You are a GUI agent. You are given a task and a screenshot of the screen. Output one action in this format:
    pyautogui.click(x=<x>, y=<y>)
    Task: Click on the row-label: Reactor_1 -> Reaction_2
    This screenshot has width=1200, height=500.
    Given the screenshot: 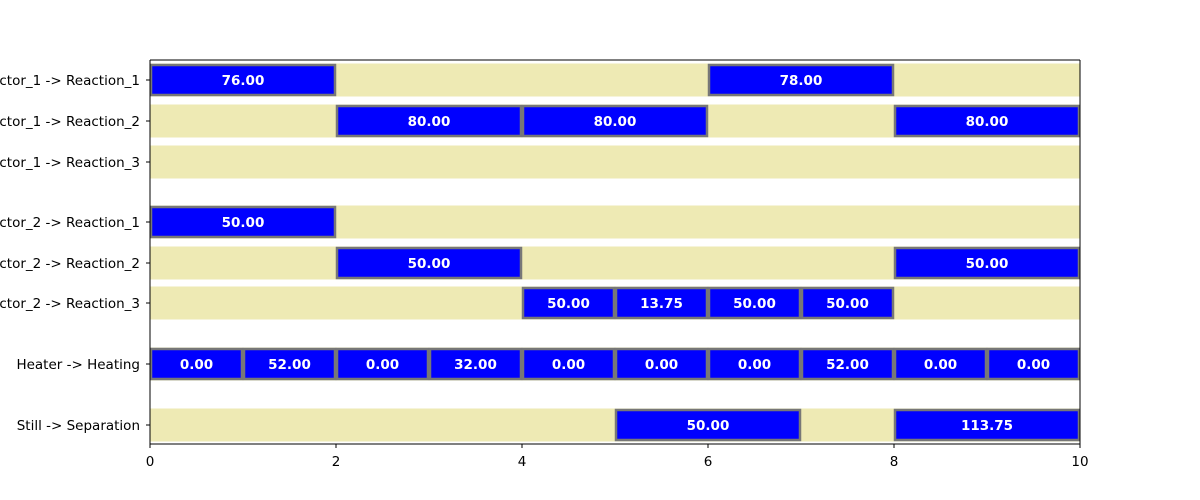 What is the action you would take?
    pyautogui.click(x=70, y=122)
    